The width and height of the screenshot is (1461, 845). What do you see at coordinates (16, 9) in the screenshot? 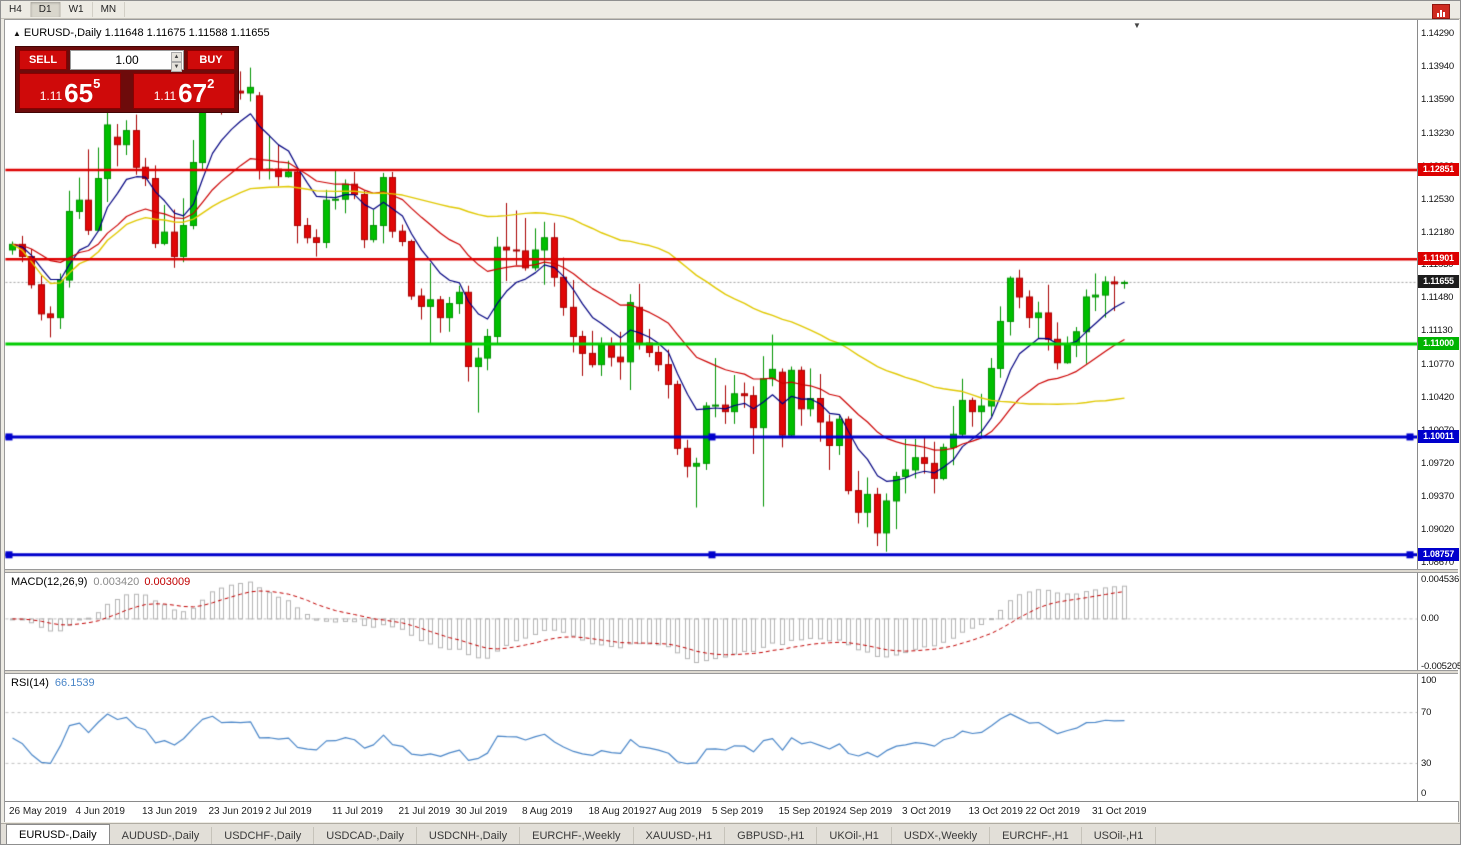
I see `timeframe-button-h4: H4` at bounding box center [16, 9].